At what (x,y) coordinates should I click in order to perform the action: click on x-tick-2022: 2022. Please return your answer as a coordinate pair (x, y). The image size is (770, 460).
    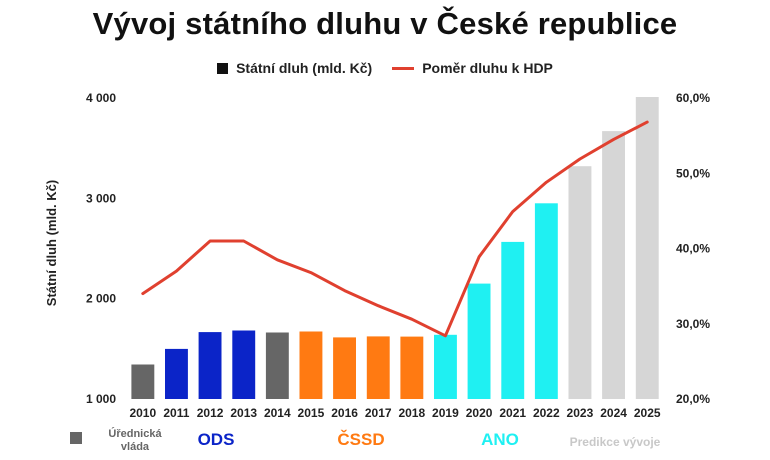
    Looking at the image, I should click on (546, 413).